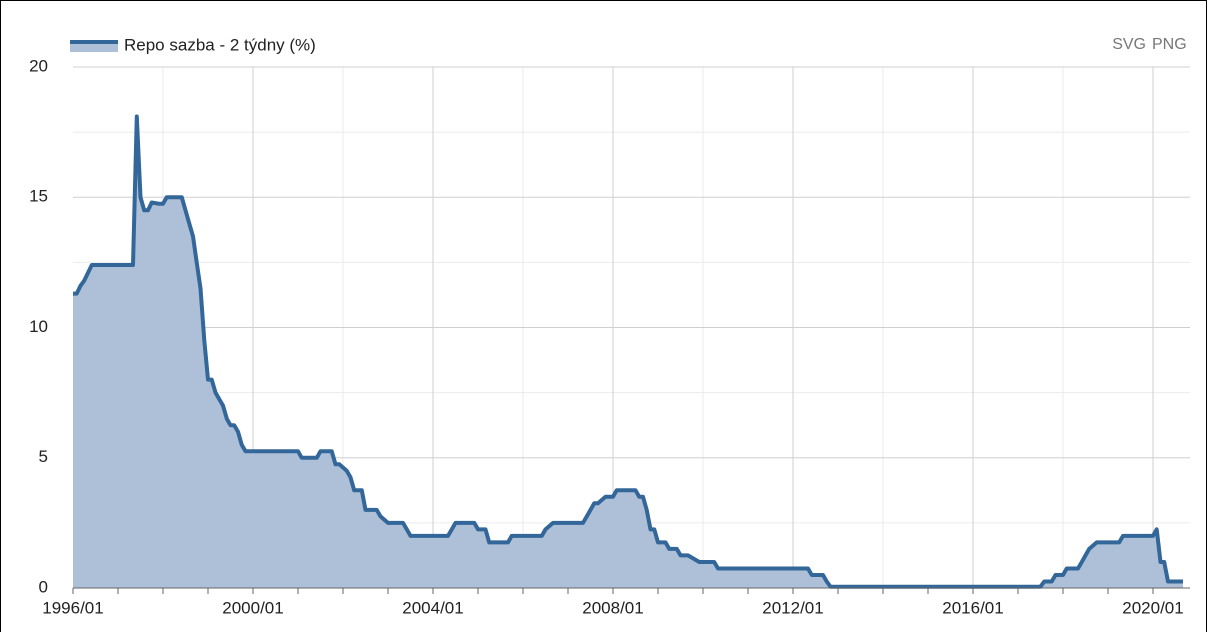 The height and width of the screenshot is (632, 1207). I want to click on x-tick-label: 2008/01, so click(612, 607).